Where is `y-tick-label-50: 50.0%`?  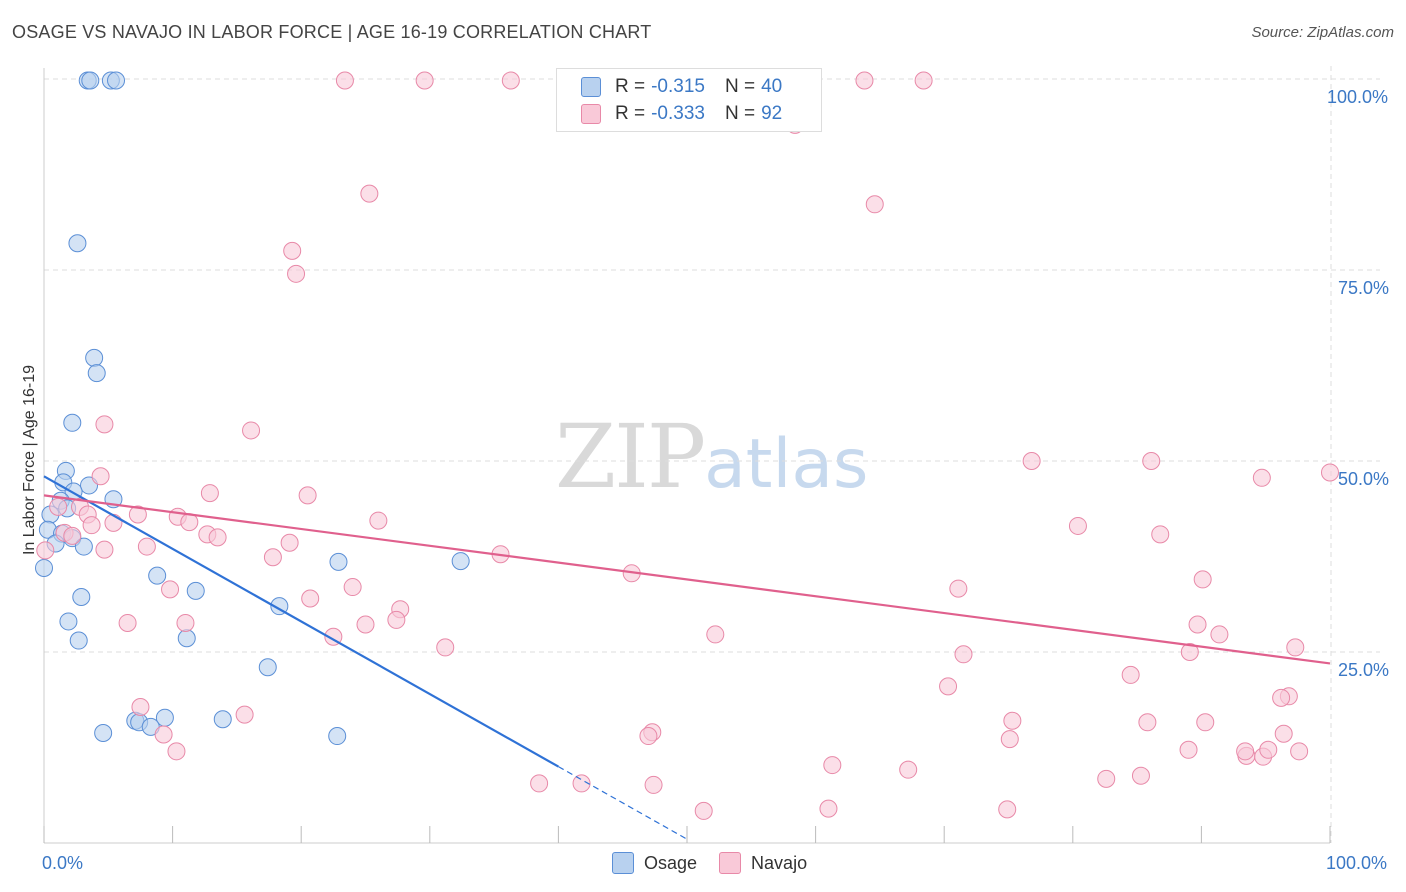 y-tick-label-50: 50.0% is located at coordinates (1364, 479).